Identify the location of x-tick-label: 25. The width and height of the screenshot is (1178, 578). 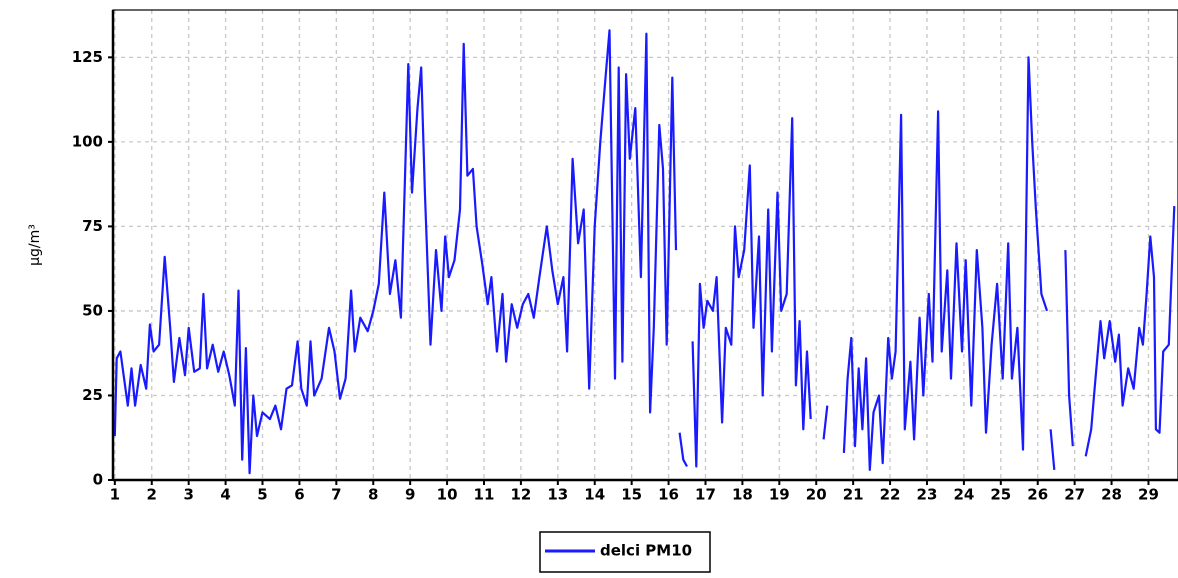
(1000, 495).